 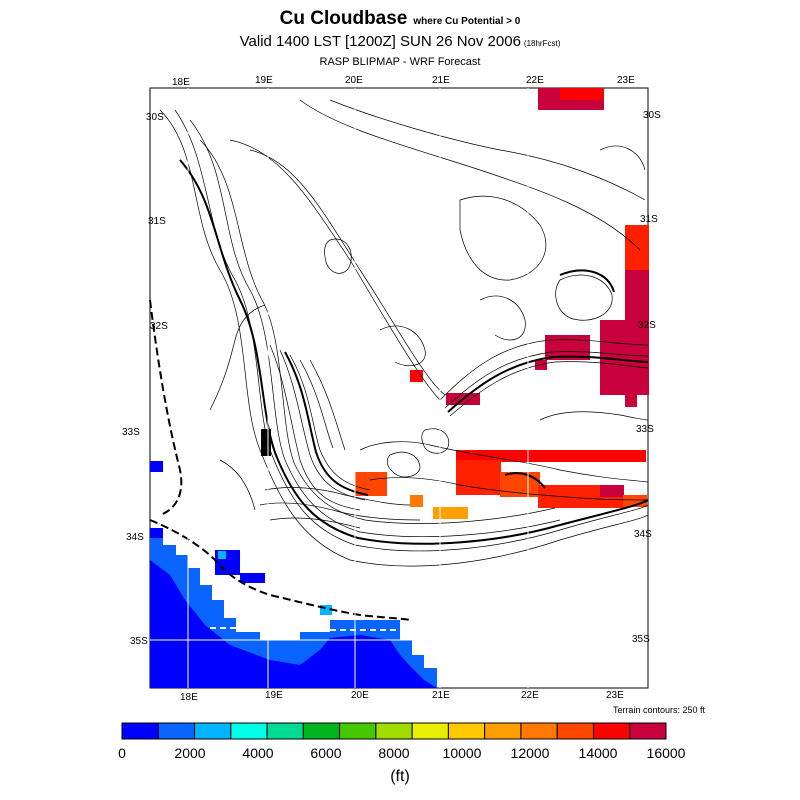 What do you see at coordinates (394, 753) in the screenshot?
I see `colorbar-tick-label: 8000` at bounding box center [394, 753].